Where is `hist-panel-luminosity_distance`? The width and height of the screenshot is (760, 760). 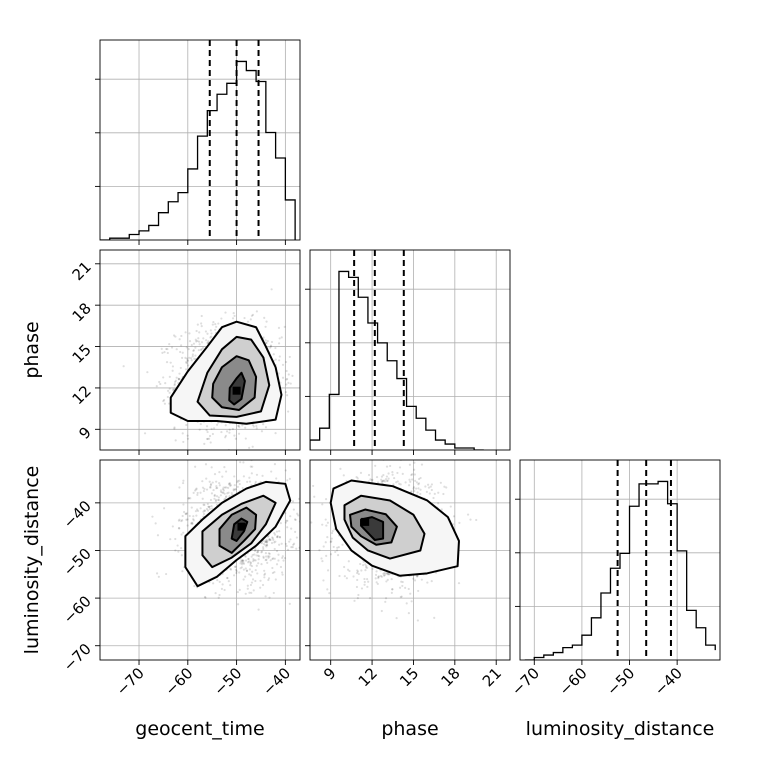
hist-panel-luminosity_distance is located at coordinates (618, 562).